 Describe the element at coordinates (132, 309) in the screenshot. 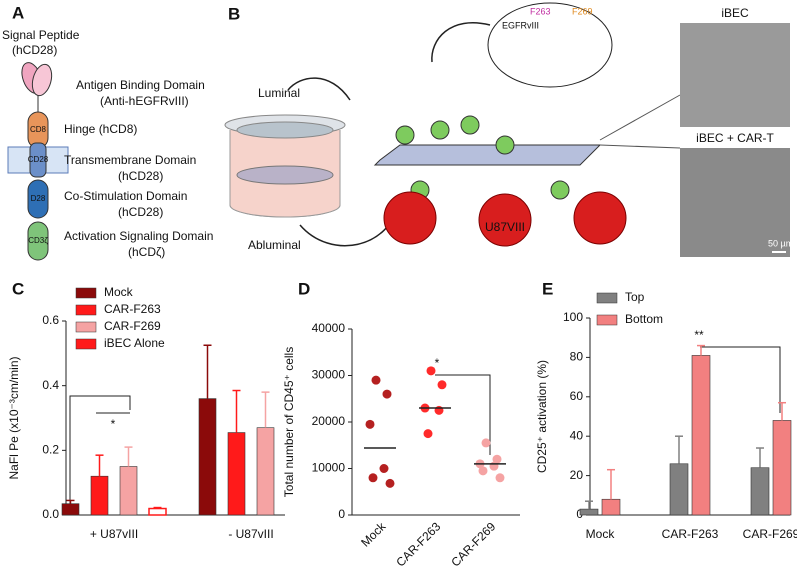

I see `legend-label: CAR-F263` at that location.